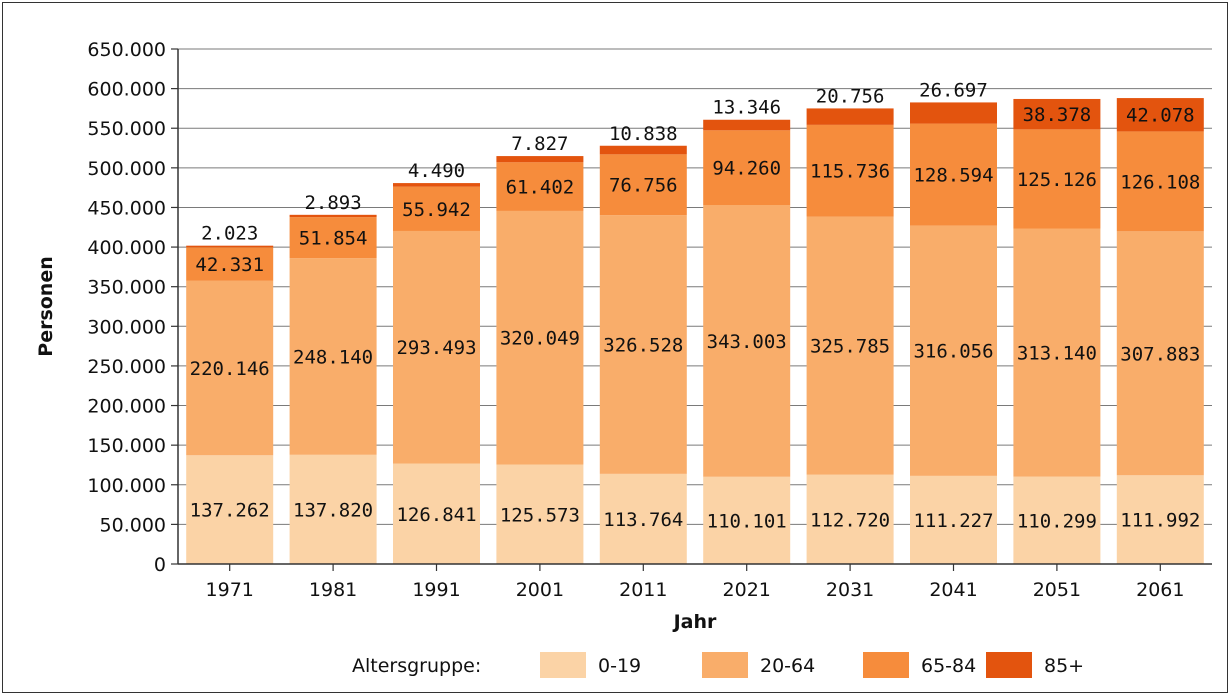  I want to click on data-label-65-84: 115.736, so click(850, 172).